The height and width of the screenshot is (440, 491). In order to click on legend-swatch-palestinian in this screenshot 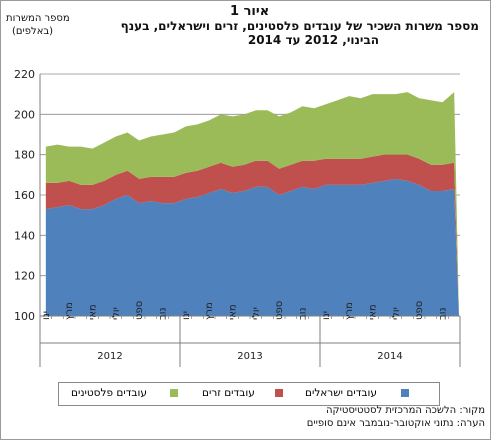, I will do `click(174, 393)`.